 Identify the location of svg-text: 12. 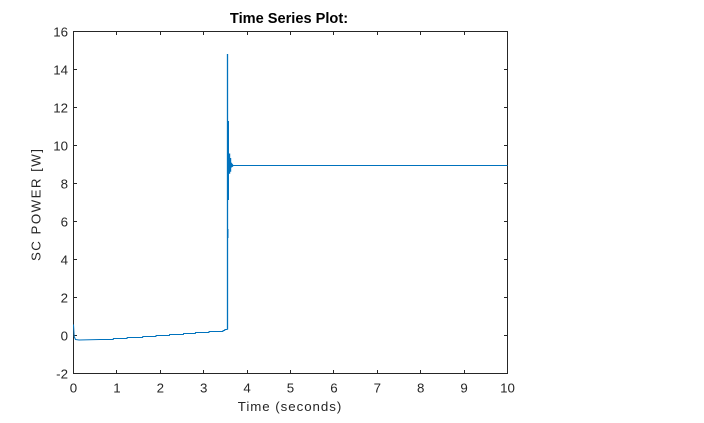
(60, 108).